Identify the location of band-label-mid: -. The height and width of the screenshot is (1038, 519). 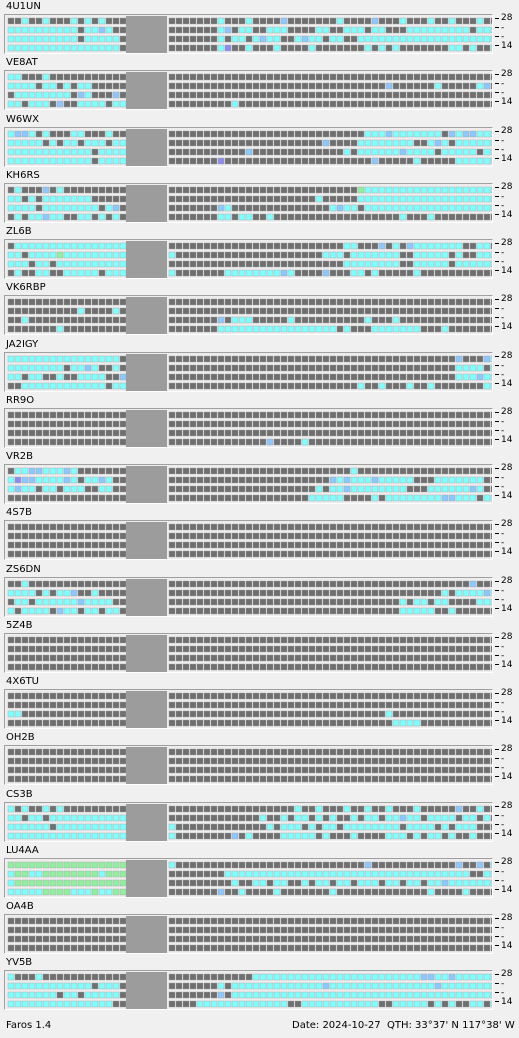
(503, 206).